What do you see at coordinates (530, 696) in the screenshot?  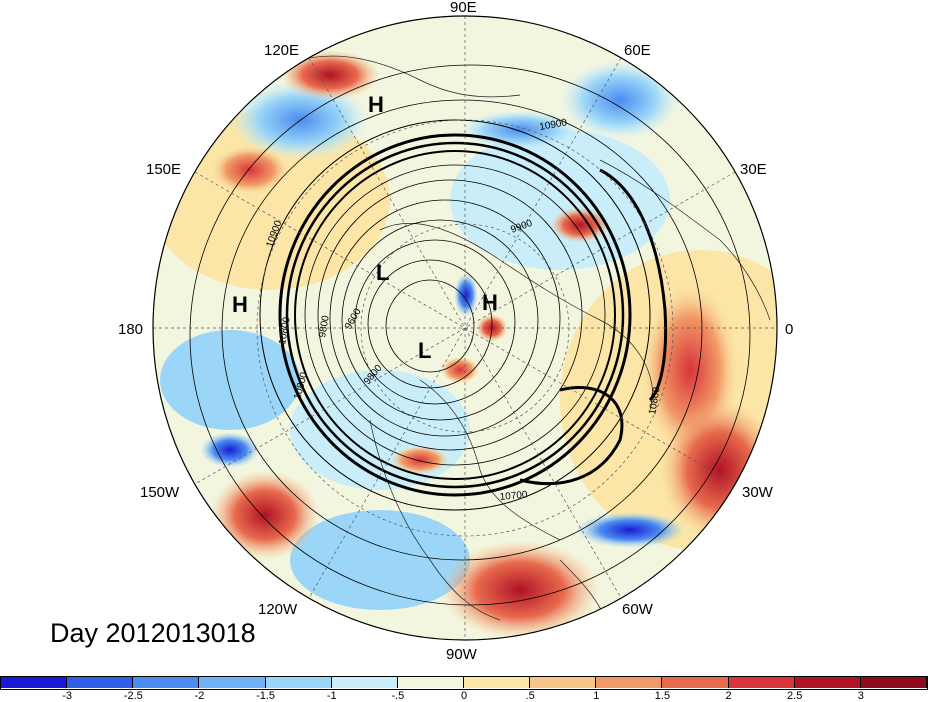 I see `colorbar-tick-label: .5` at bounding box center [530, 696].